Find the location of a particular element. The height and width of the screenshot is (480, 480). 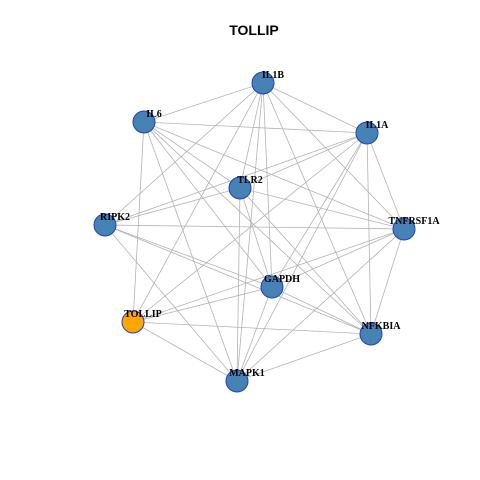

edge-ripk2-mapk1 is located at coordinates (171, 303).